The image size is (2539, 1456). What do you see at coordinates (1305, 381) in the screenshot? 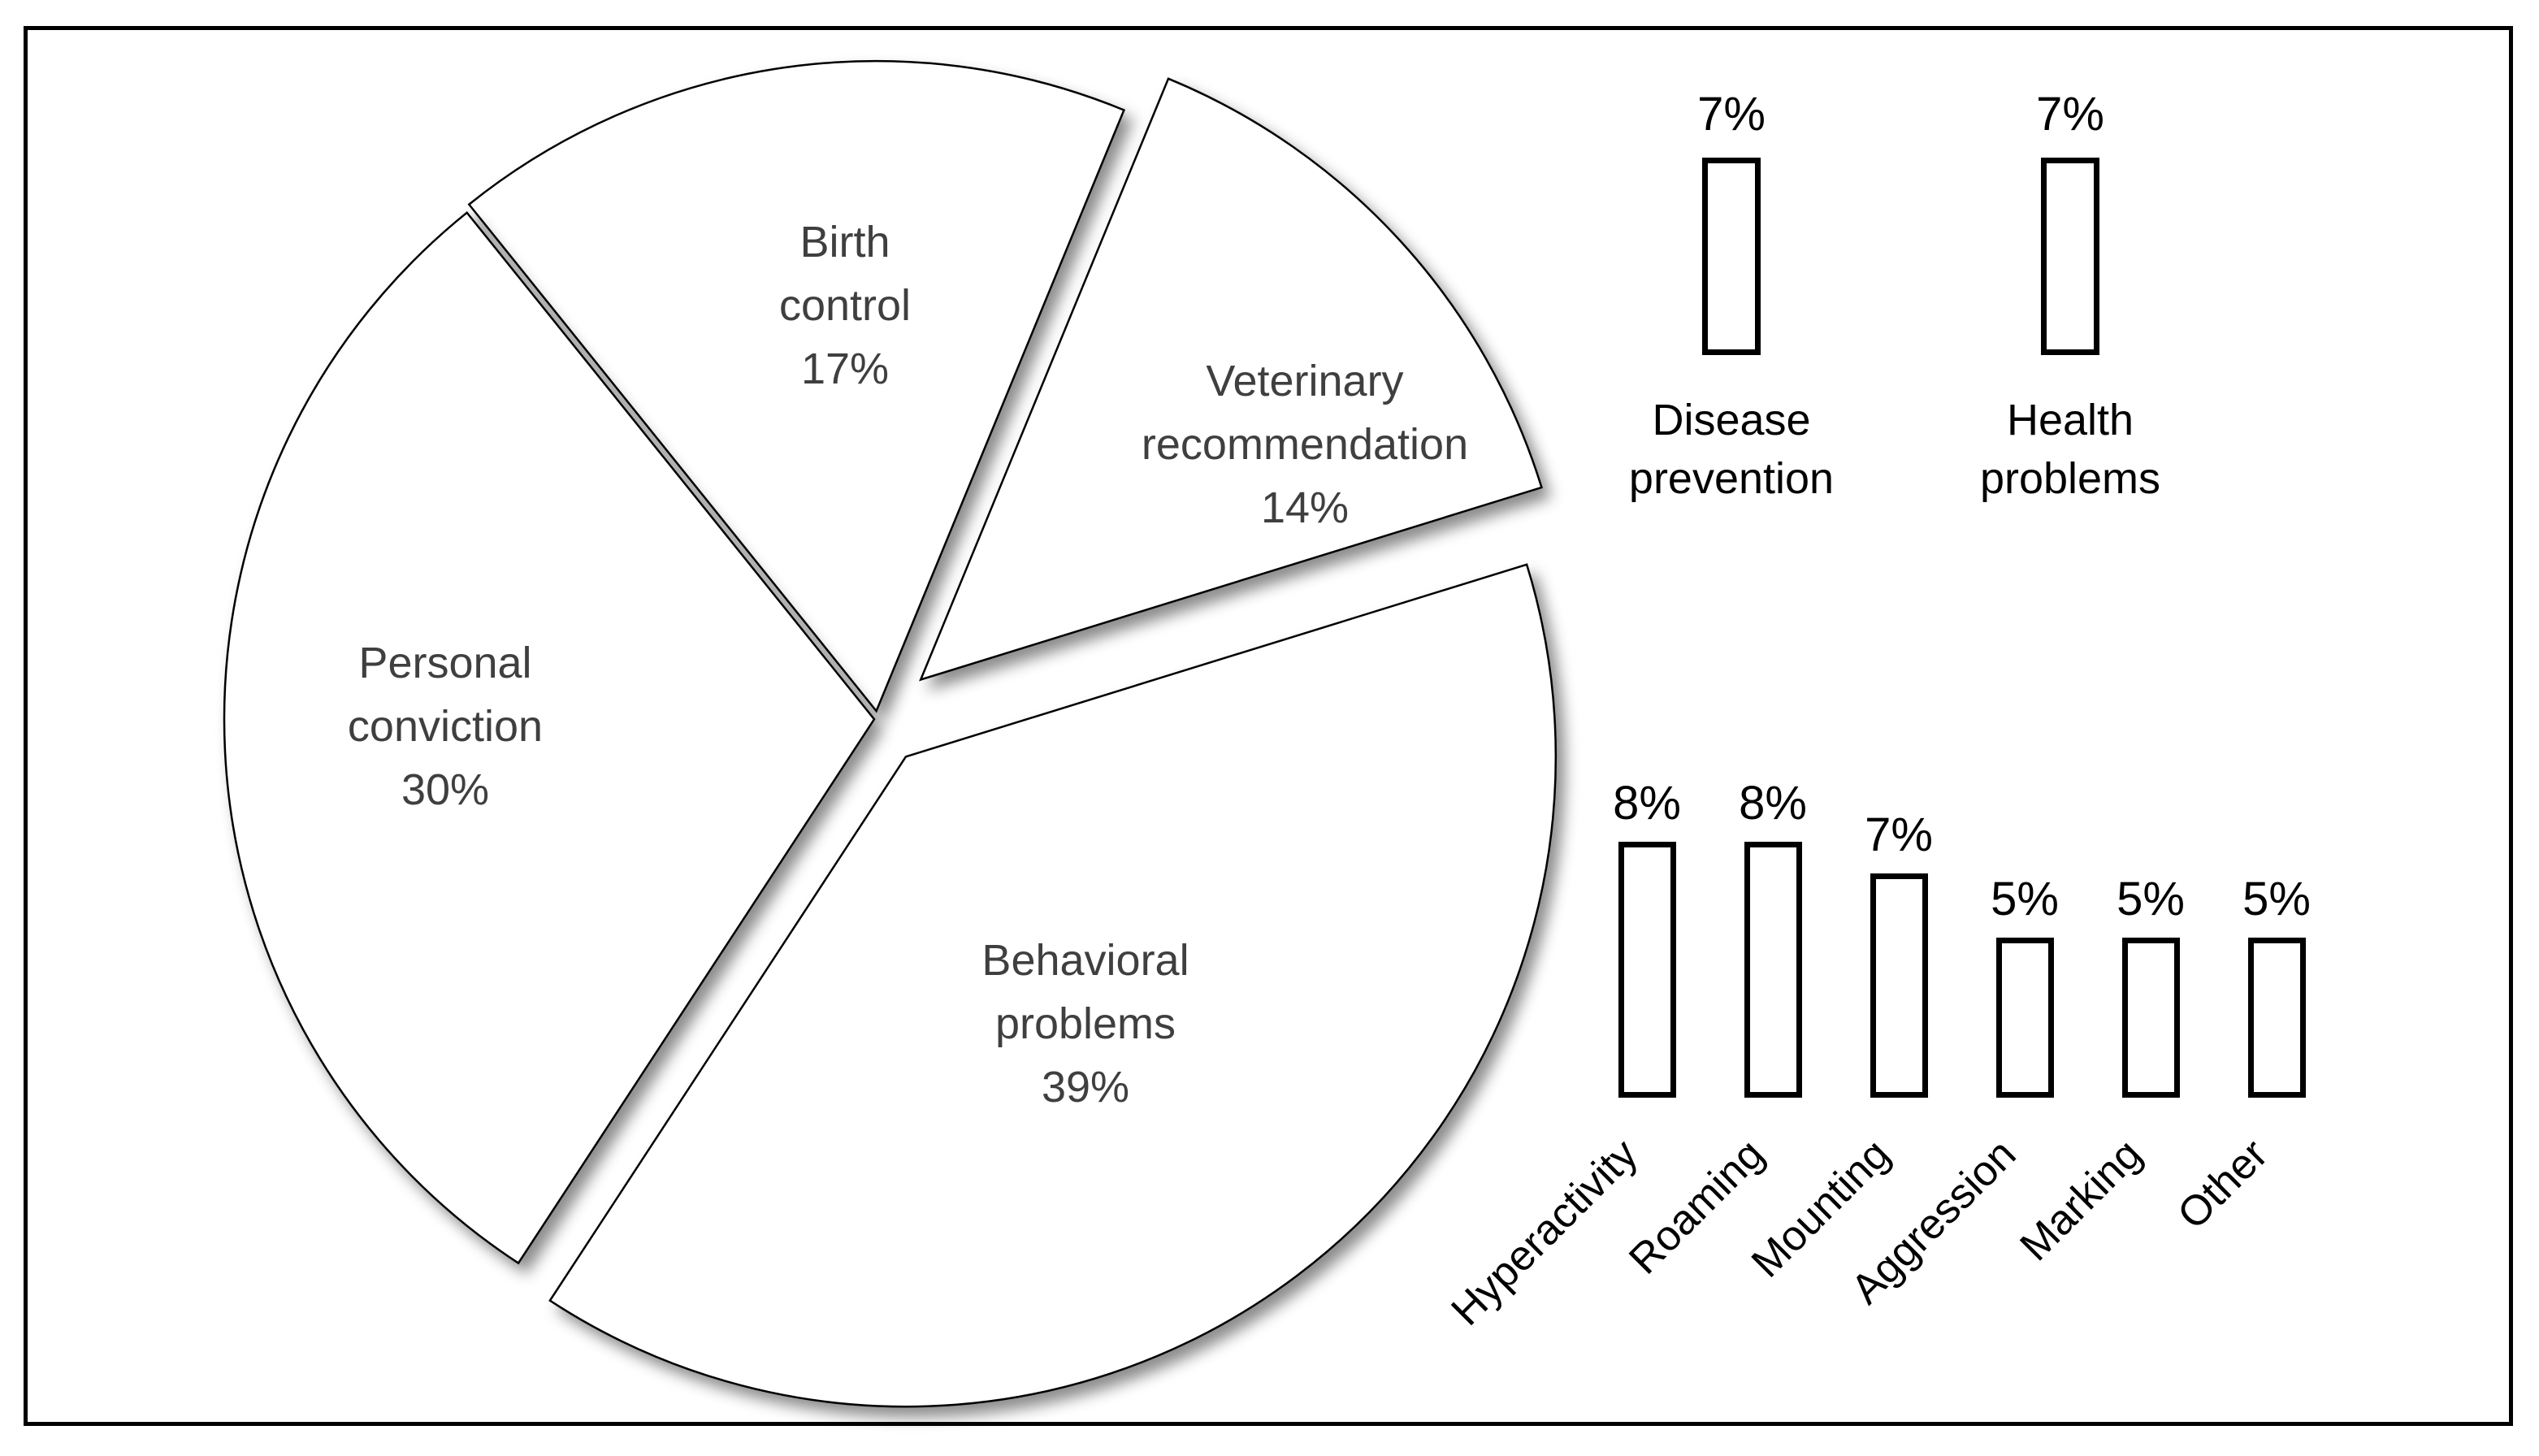
I see `pie-label-line: Veterinary` at bounding box center [1305, 381].